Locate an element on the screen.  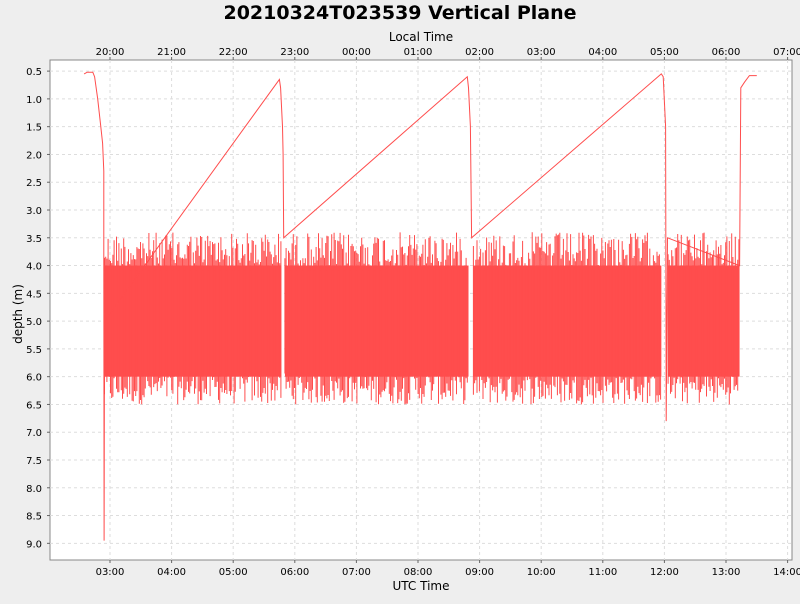
x-tick-label: 11:00 is located at coordinates (602, 572).